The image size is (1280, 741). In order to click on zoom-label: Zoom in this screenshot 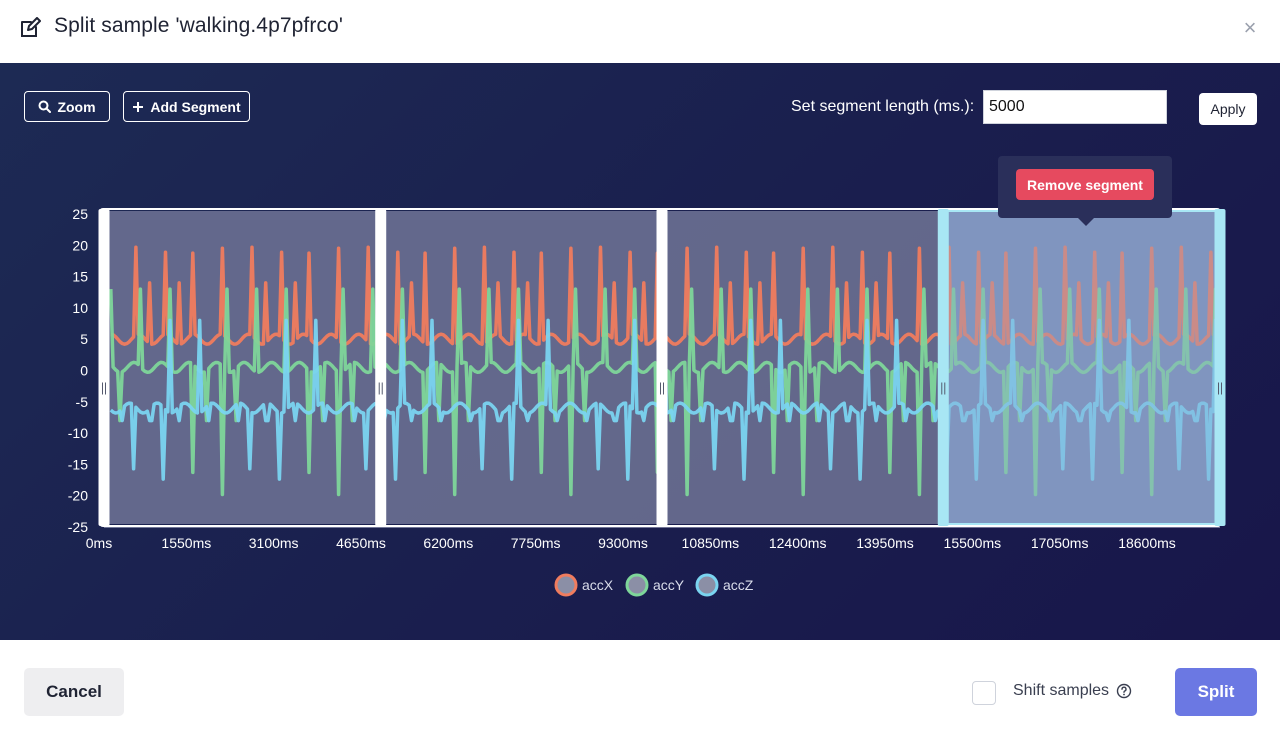, I will do `click(76, 106)`.